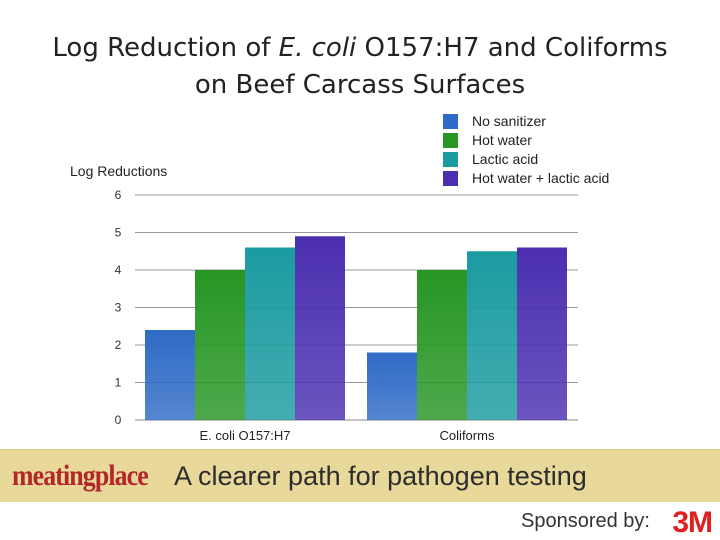 This screenshot has width=720, height=540. Describe the element at coordinates (509, 121) in the screenshot. I see `legend-label: No sanitizer` at that location.